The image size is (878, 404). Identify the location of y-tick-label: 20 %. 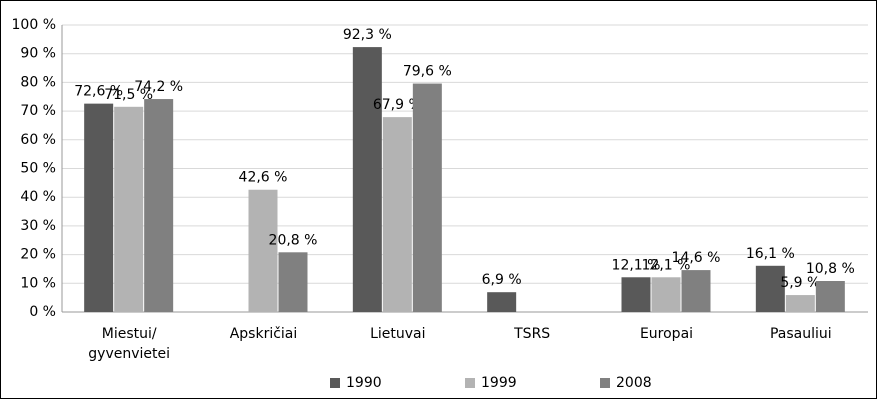
(38, 255).